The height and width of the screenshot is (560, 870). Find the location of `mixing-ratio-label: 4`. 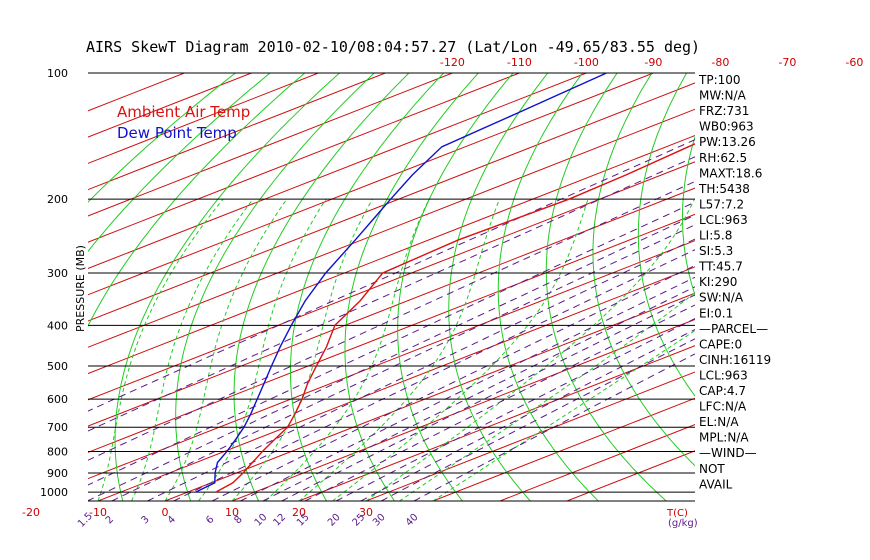

mixing-ratio-label: 4 is located at coordinates (172, 520).